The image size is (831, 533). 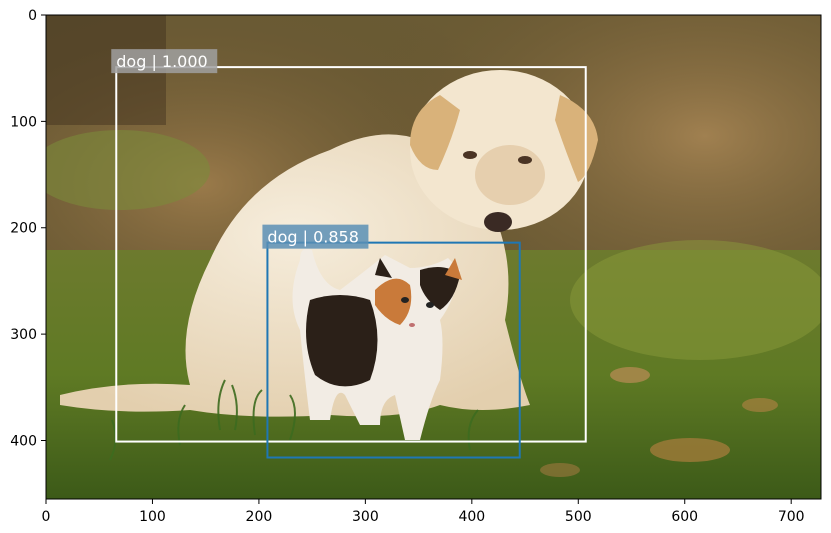 I want to click on x-tick-label: 700, so click(x=791, y=517).